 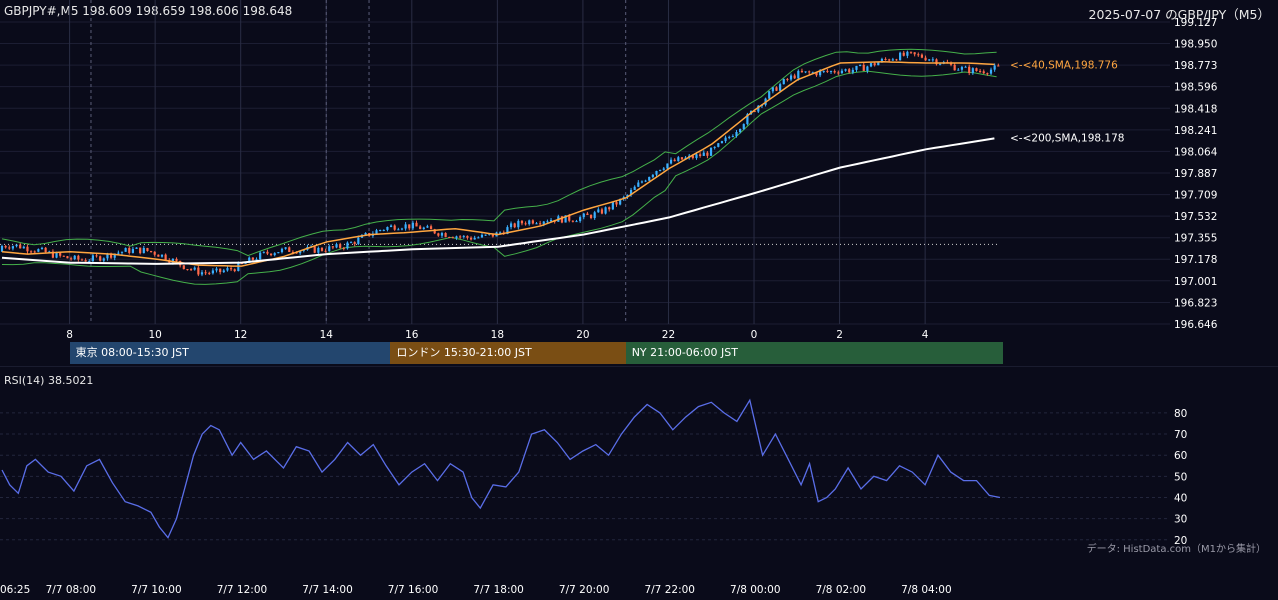 What do you see at coordinates (69, 334) in the screenshot?
I see `x-tick-label: 8` at bounding box center [69, 334].